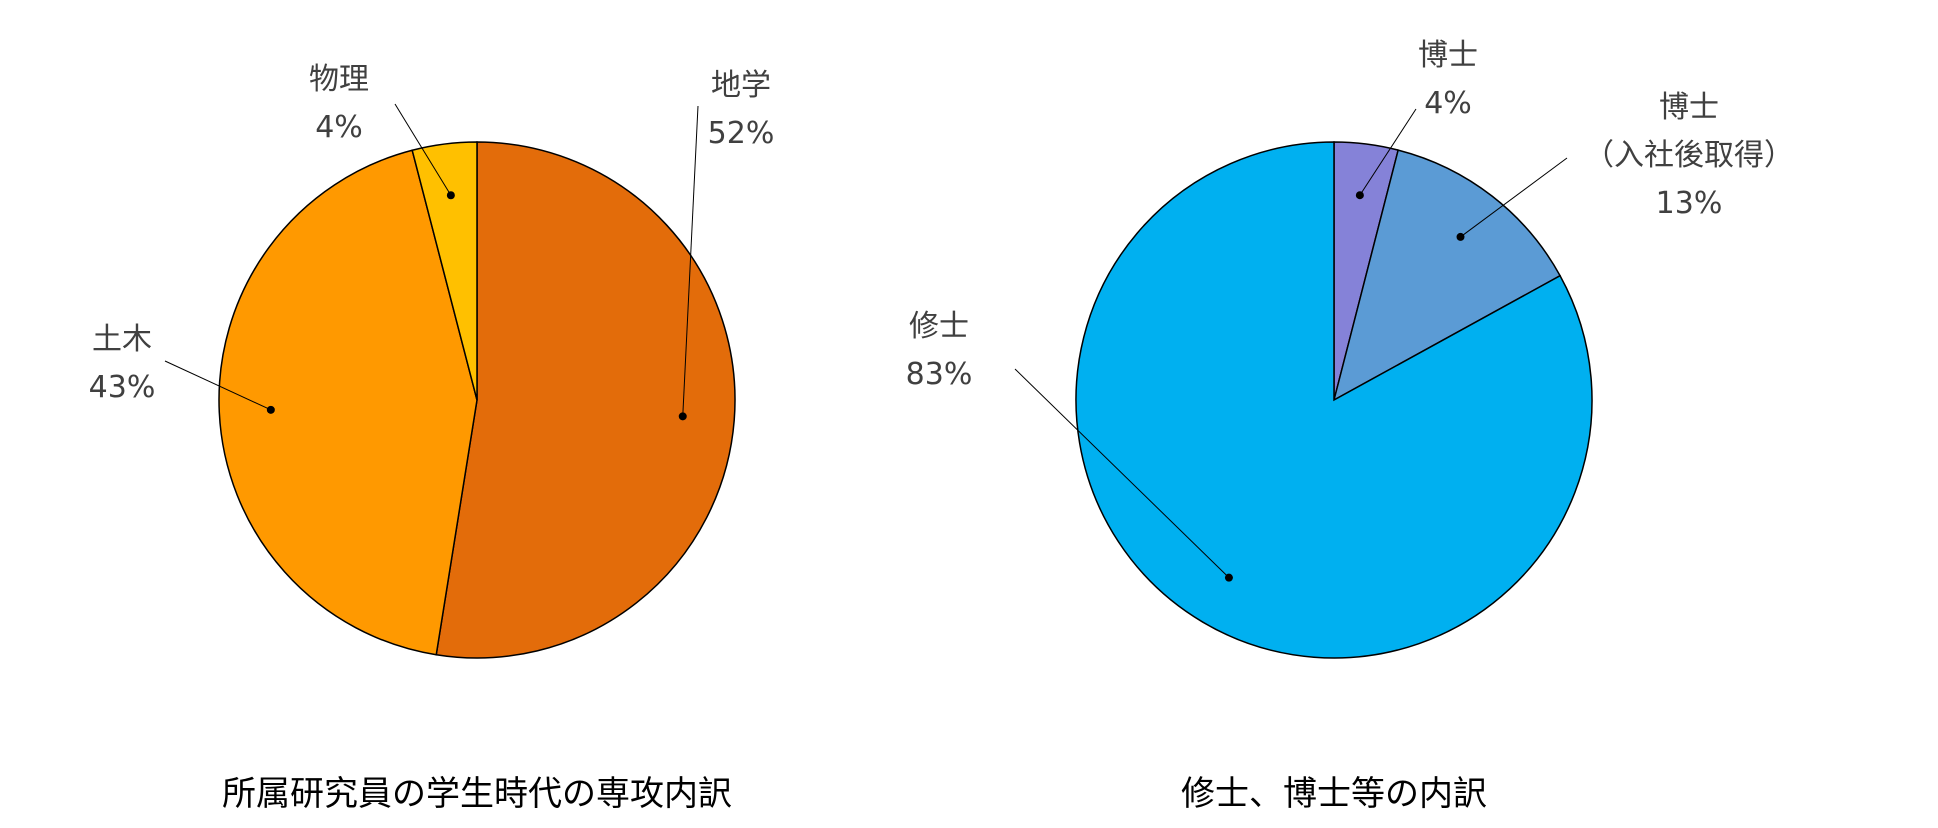 The image size is (1938, 828). I want to click on slice-value: 43%, so click(122, 387).